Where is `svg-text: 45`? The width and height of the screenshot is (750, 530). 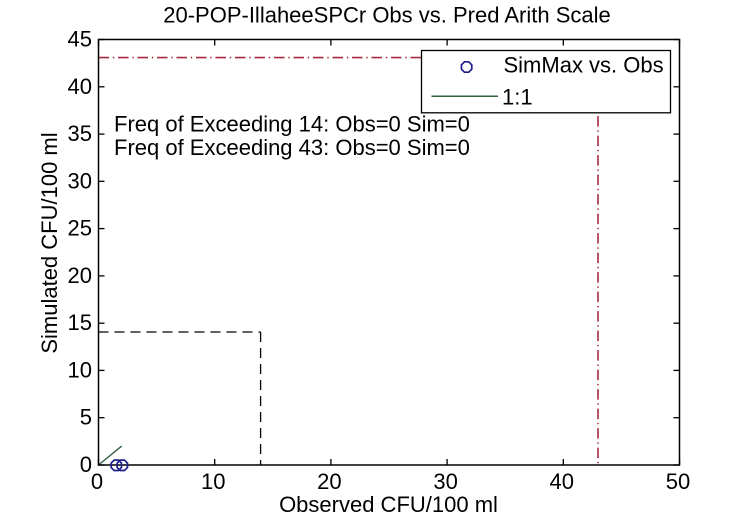
svg-text: 45 is located at coordinates (80, 39).